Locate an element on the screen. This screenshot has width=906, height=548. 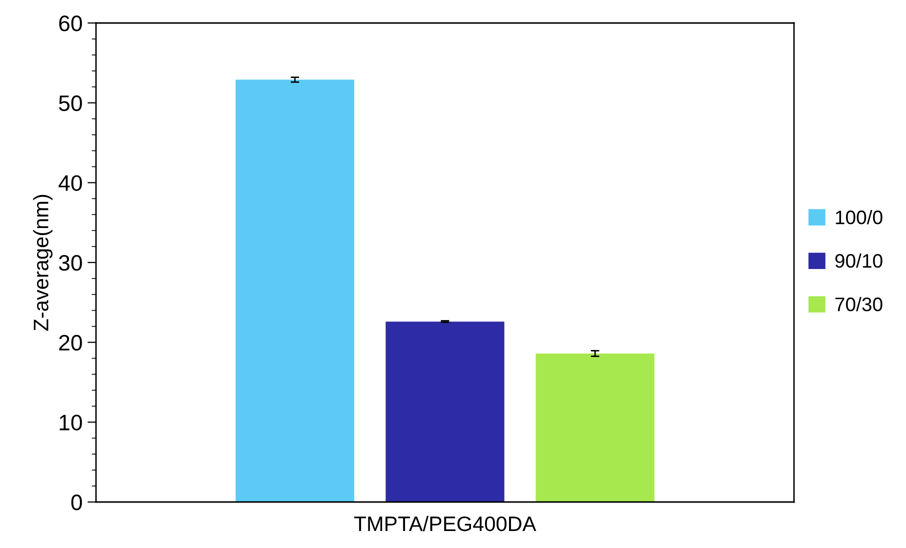
y-tick-label: 50 is located at coordinates (70, 103).